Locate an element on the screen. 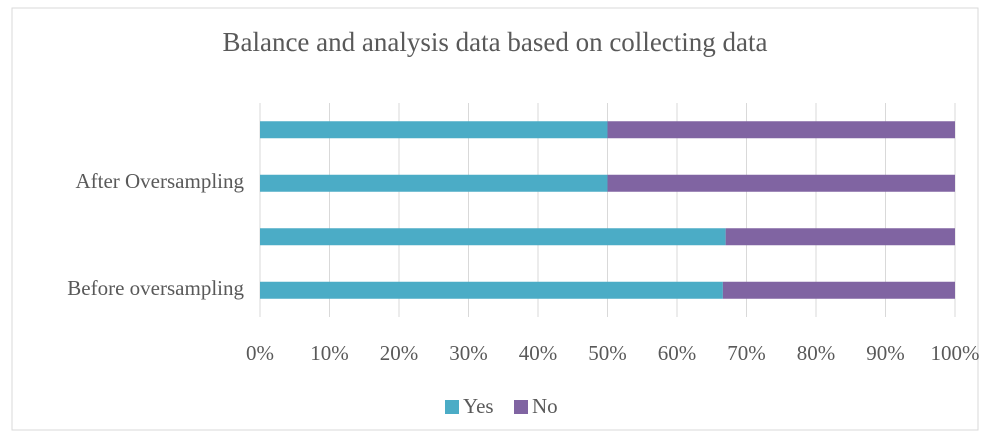  x-tick-label: 90% is located at coordinates (885, 353).